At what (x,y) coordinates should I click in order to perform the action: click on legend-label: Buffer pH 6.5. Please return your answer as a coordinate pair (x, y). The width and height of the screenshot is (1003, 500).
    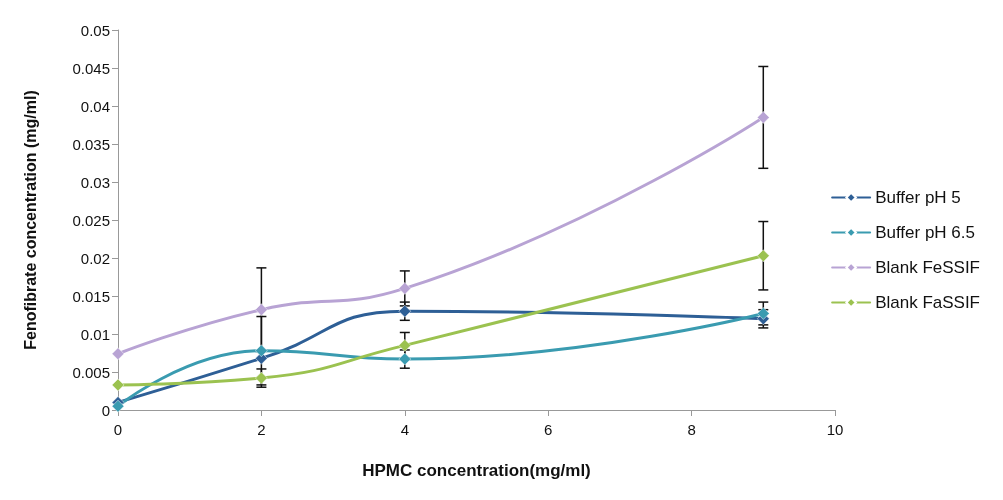
    Looking at the image, I should click on (925, 232).